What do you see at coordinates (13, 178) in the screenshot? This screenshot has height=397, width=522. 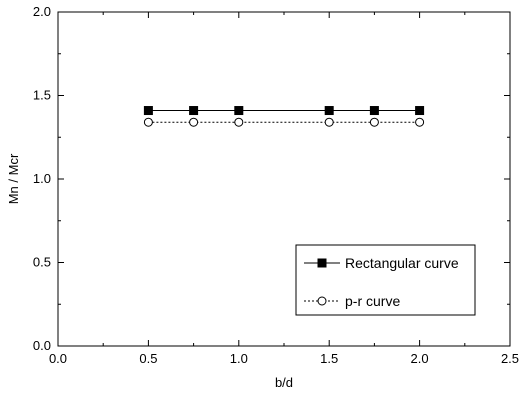 I see `y-axis-label: Mn / Mcr` at bounding box center [13, 178].